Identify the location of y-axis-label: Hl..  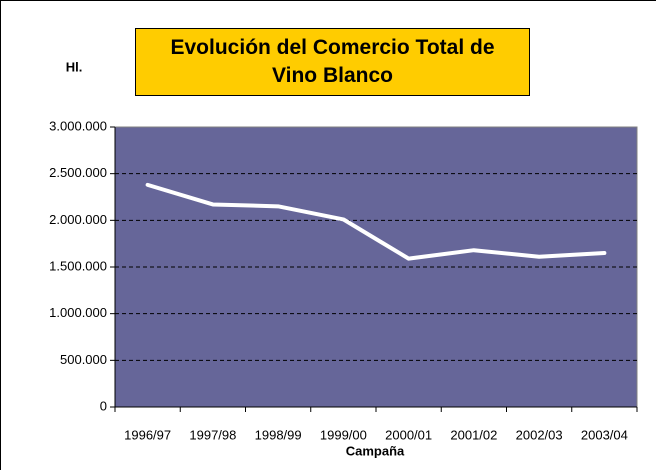
(74, 66).